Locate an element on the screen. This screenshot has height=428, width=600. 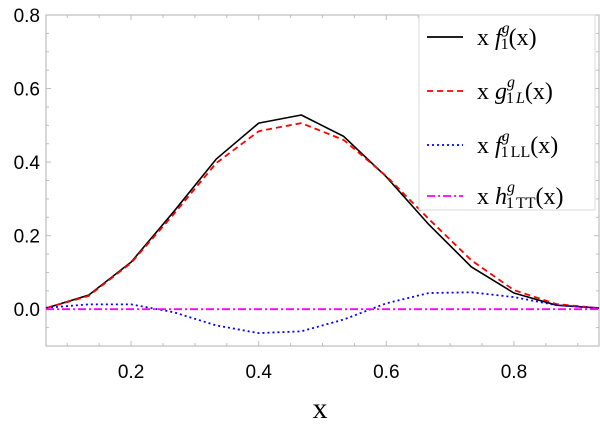
y-tick-label: 0.0 is located at coordinates (27, 310).